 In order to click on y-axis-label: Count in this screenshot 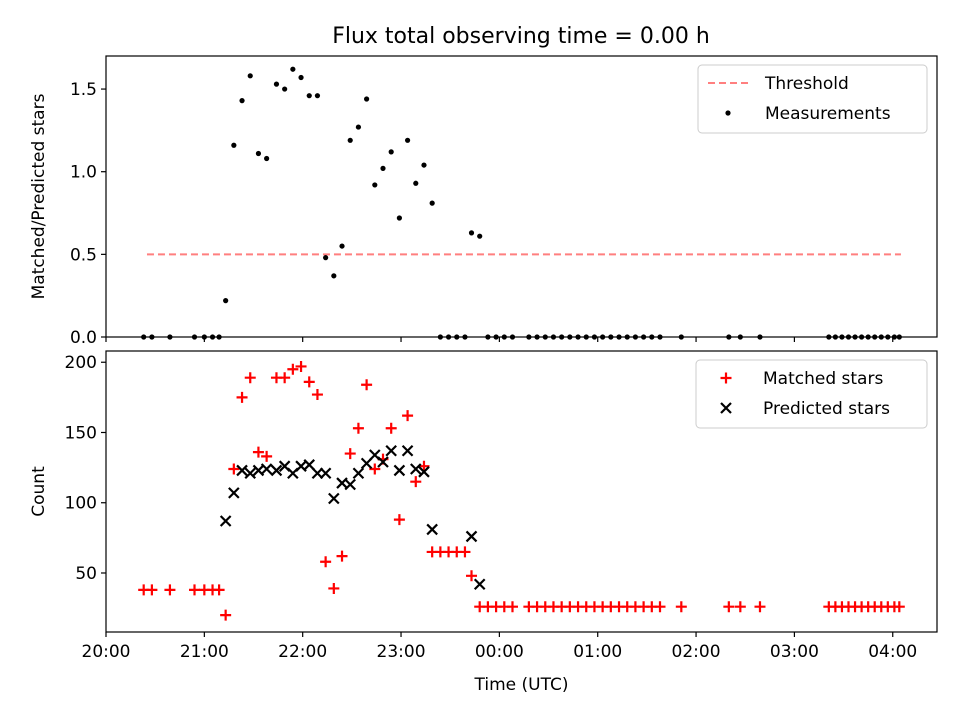, I will do `click(39, 491)`.